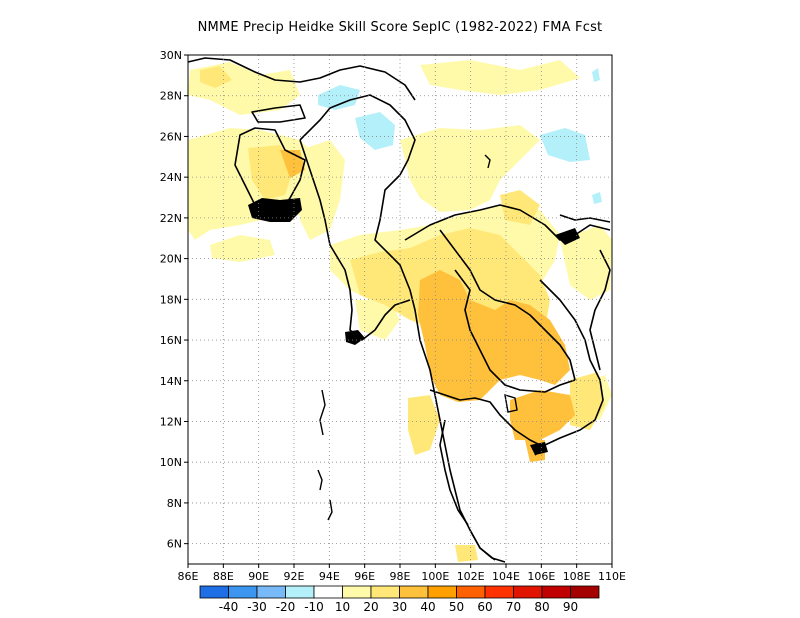 This screenshot has height=618, width=800. What do you see at coordinates (229, 607) in the screenshot?
I see `colorbar-label: -40` at bounding box center [229, 607].